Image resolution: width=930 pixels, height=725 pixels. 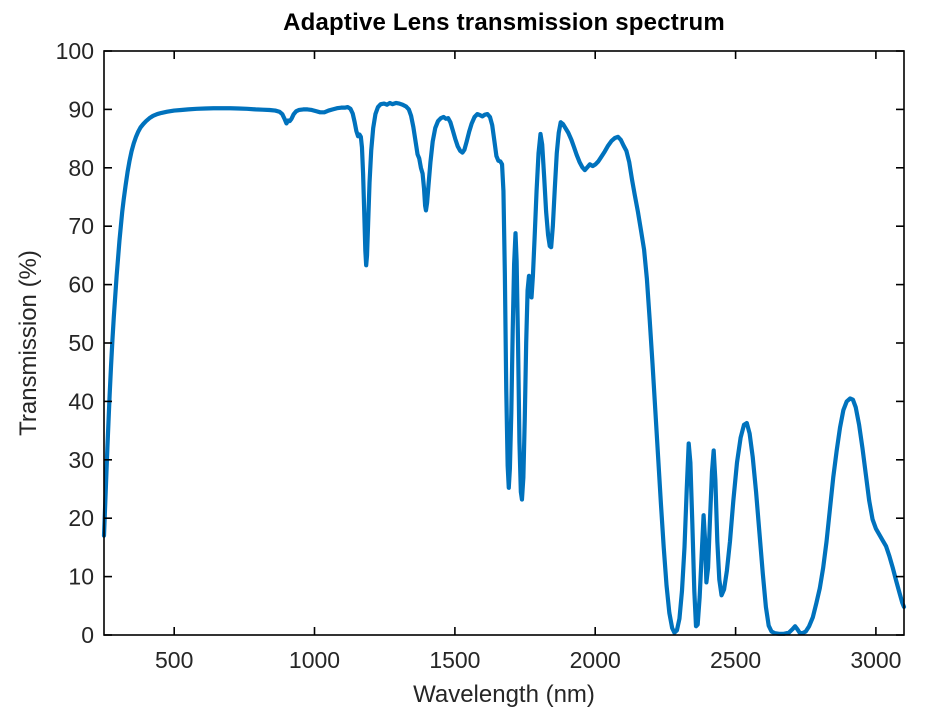 What do you see at coordinates (81, 518) in the screenshot?
I see `y-tick-label: 20` at bounding box center [81, 518].